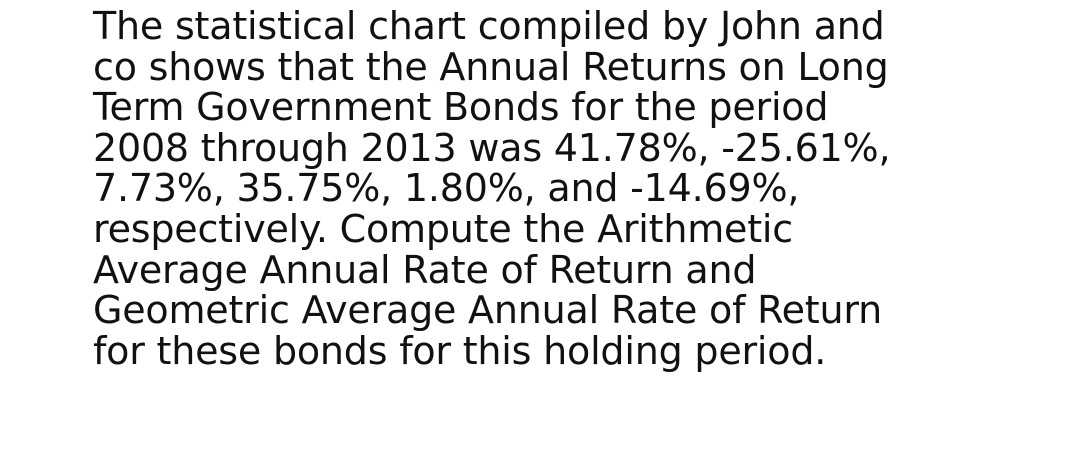 This screenshot has width=1080, height=450. Describe the element at coordinates (446, 188) in the screenshot. I see `question-line-5: 7.73%, 35.75%, 1.80%, and -14.69%,` at that location.